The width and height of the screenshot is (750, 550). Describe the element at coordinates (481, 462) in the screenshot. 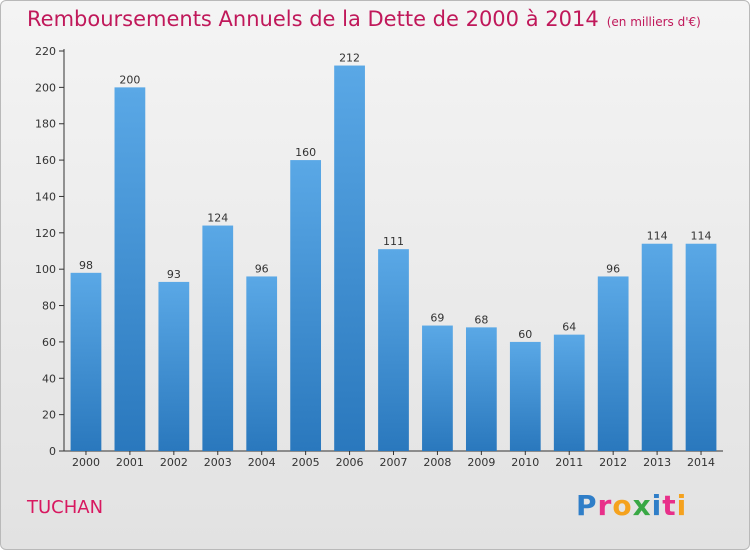

I see `x-tick-label: 2009` at that location.